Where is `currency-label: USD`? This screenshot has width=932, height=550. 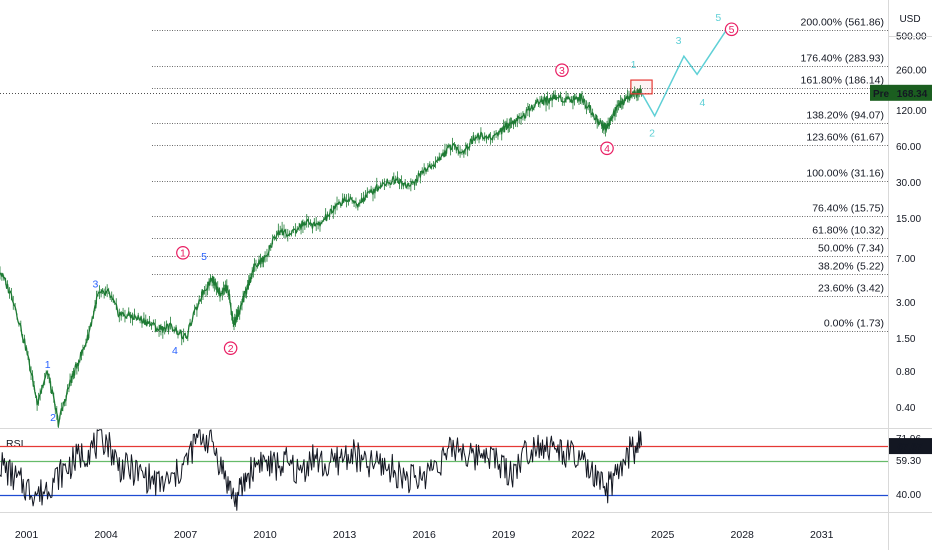
currency-label: USD is located at coordinates (909, 19).